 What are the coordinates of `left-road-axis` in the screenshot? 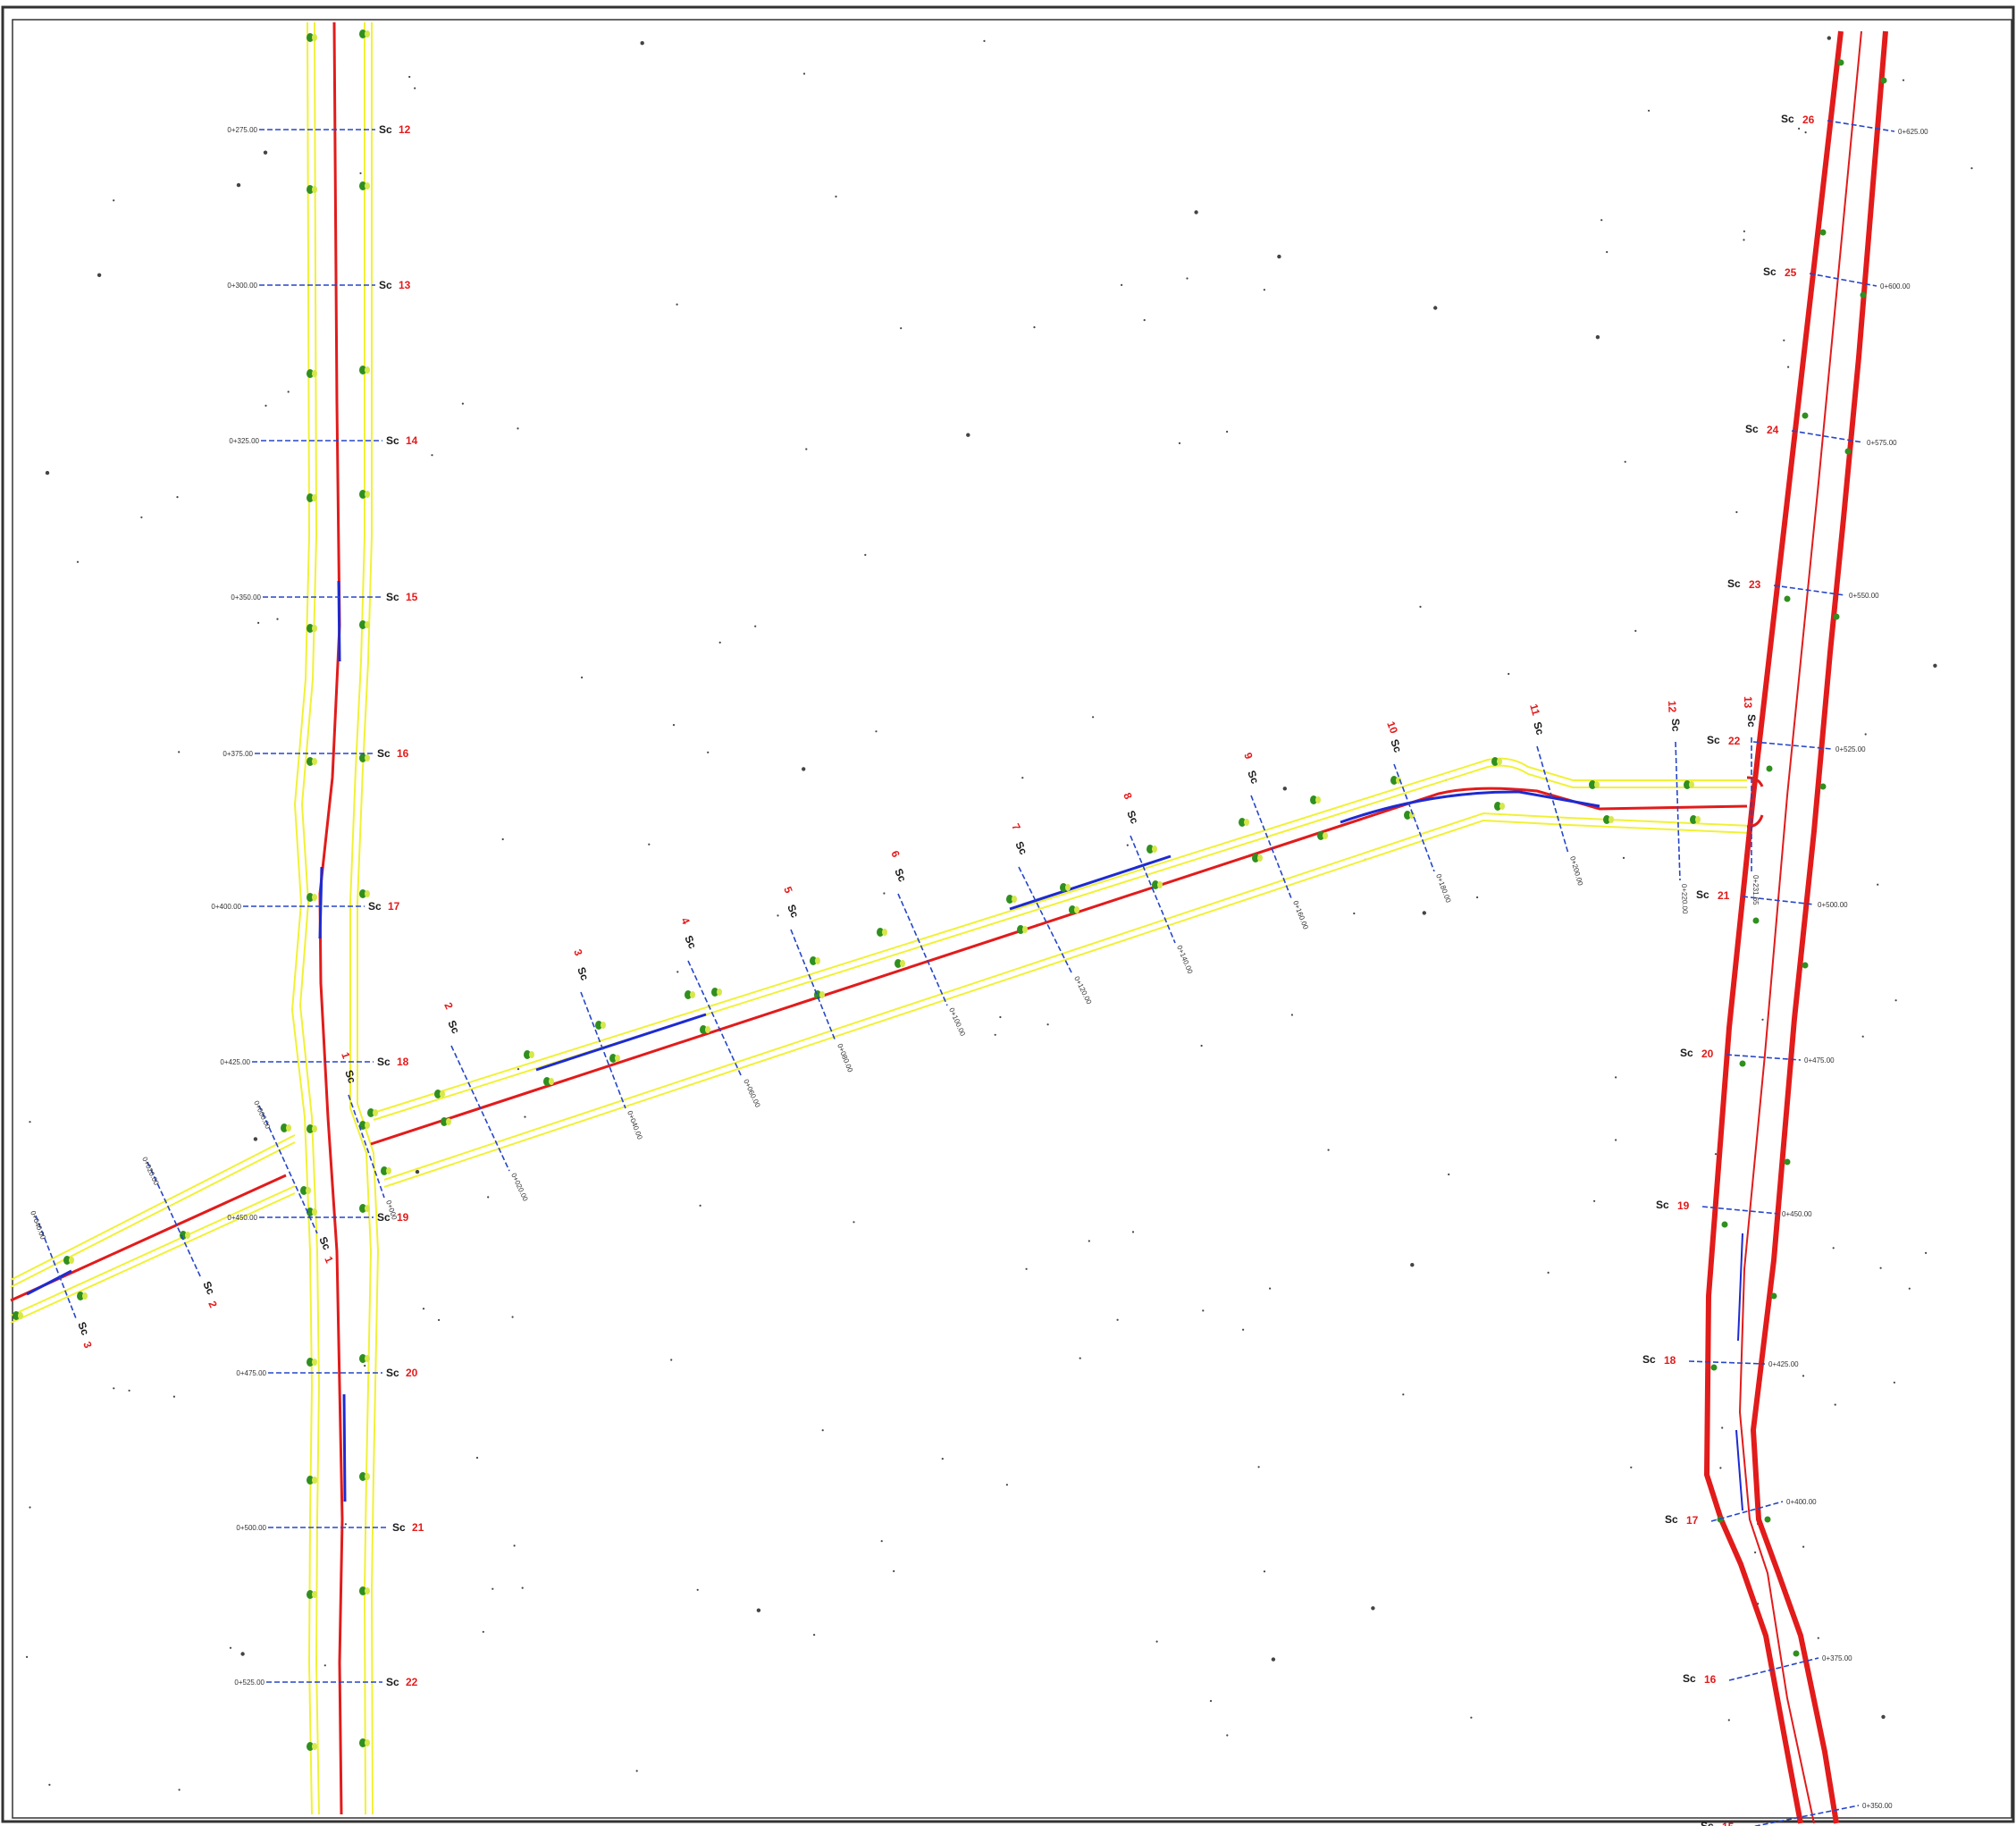 It's located at (331, 918).